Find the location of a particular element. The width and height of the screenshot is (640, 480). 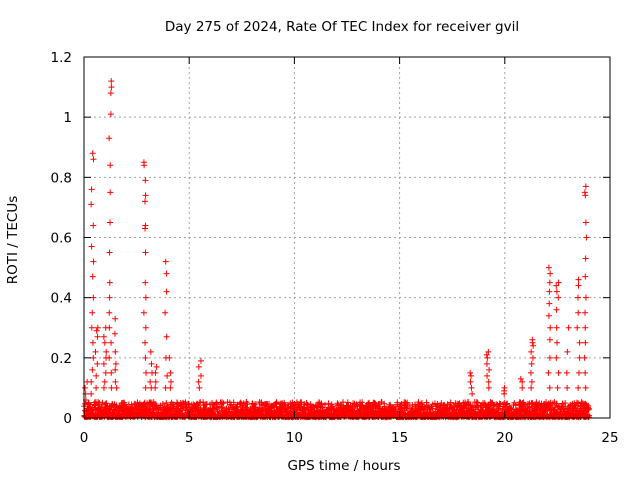

x-tick-label: 5 is located at coordinates (189, 438).